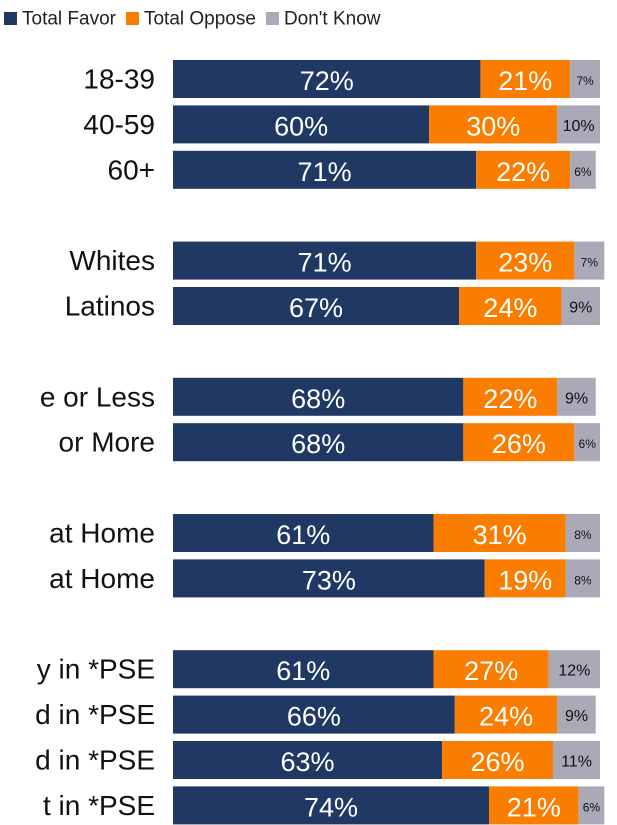  What do you see at coordinates (200, 19) in the screenshot?
I see `legend-label: Total Oppose` at bounding box center [200, 19].